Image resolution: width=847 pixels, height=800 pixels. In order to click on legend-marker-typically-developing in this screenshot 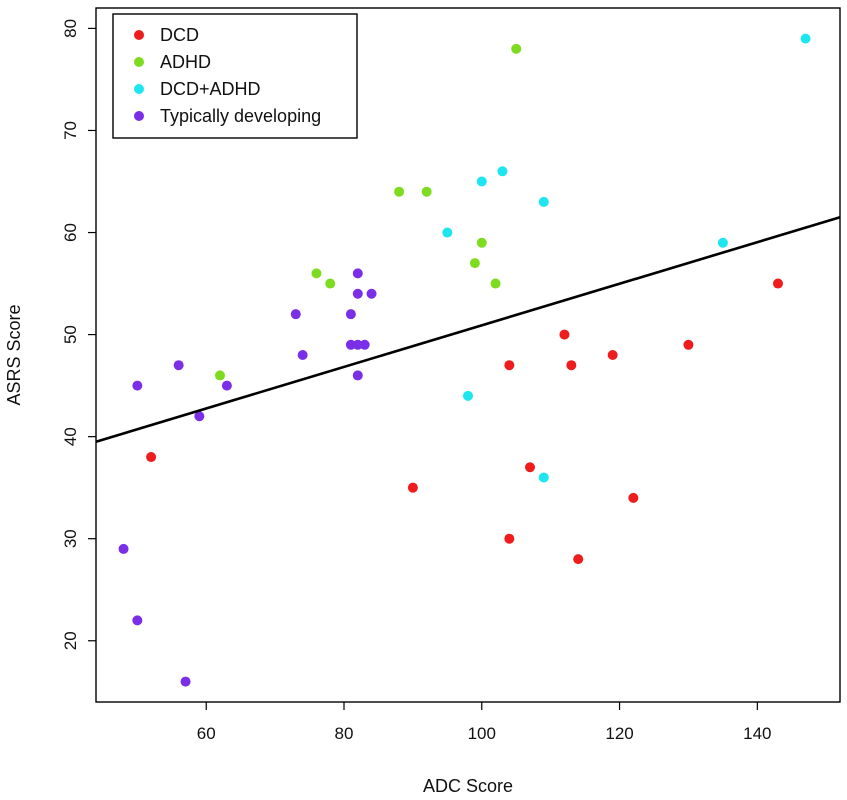, I will do `click(139, 116)`.